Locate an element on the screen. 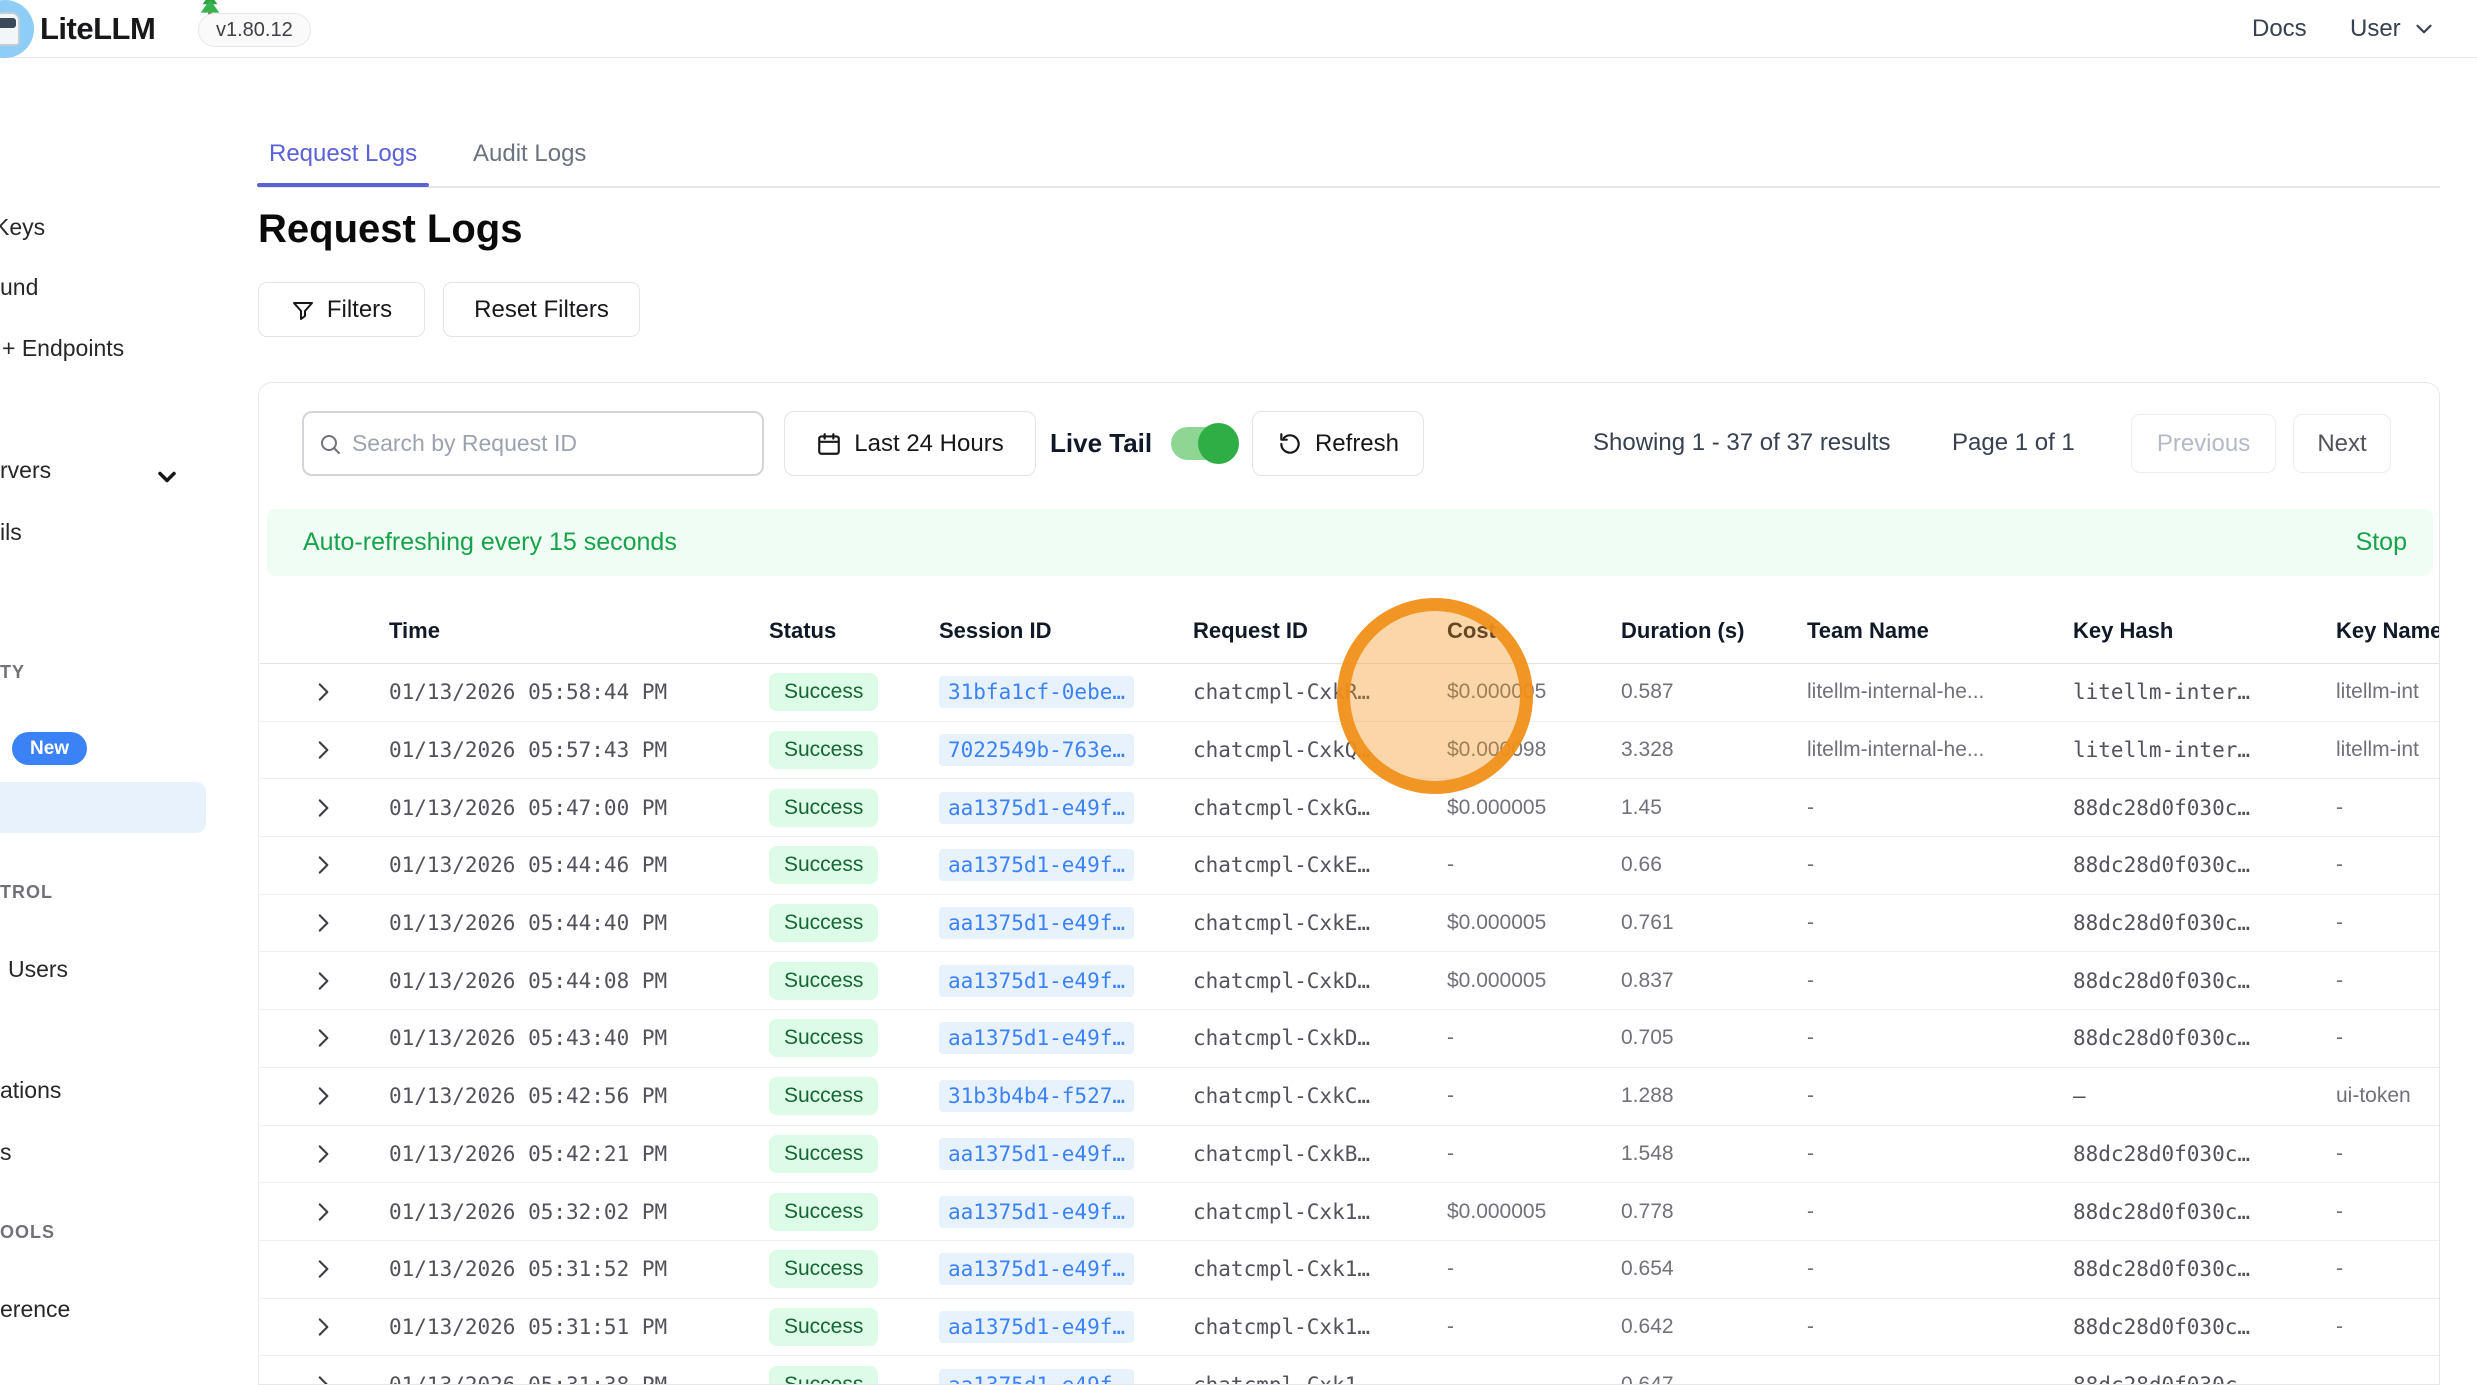  docs-link: Docs is located at coordinates (2279, 28).